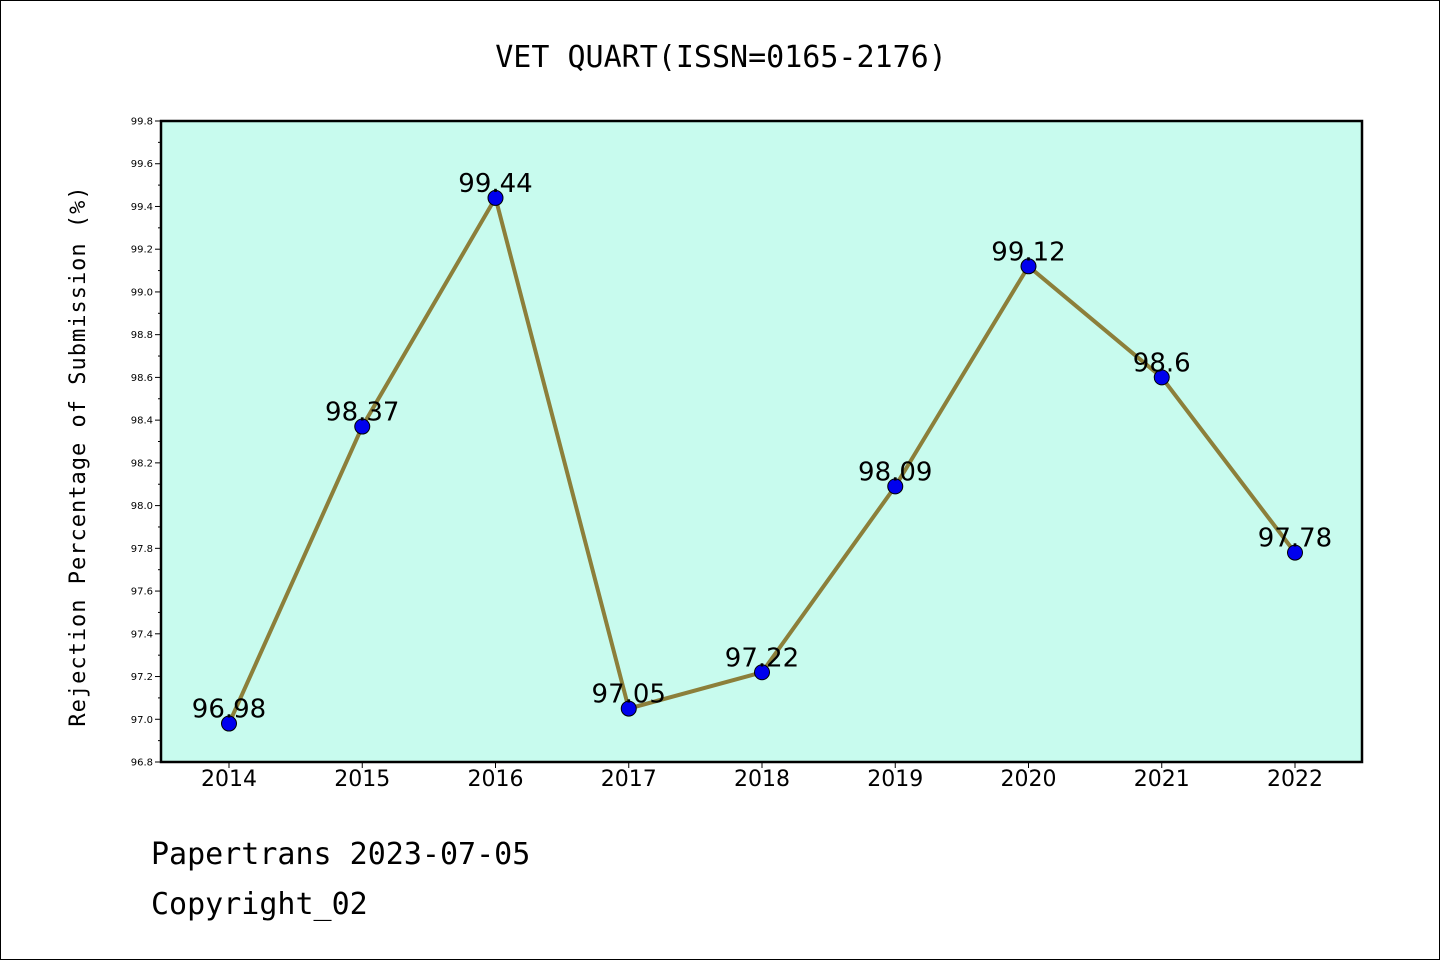 Image resolution: width=1440 pixels, height=961 pixels. What do you see at coordinates (142, 292) in the screenshot?
I see `y-tick-label: 99.0` at bounding box center [142, 292].